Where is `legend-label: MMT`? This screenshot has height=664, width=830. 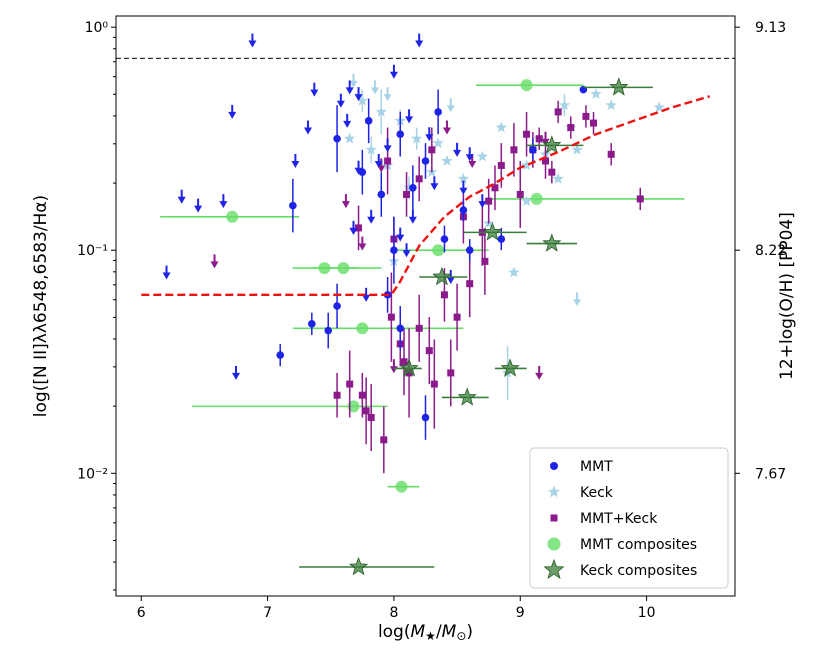 legend-label: MMT is located at coordinates (596, 467).